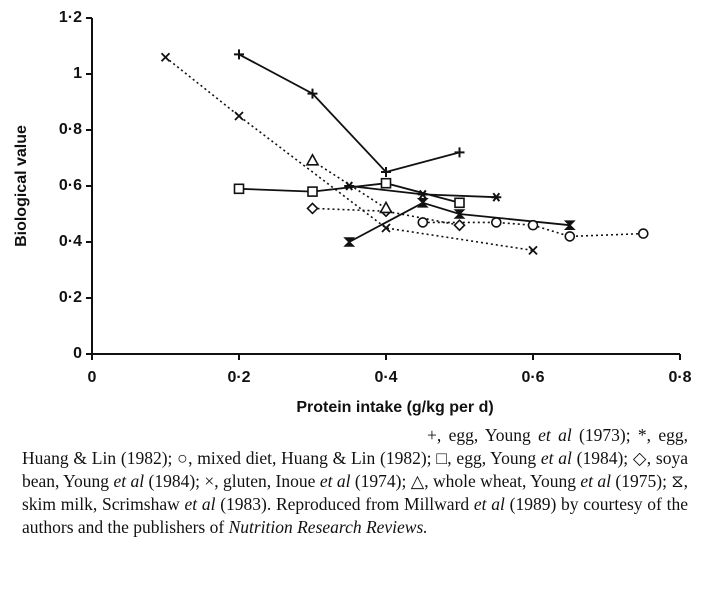 The height and width of the screenshot is (590, 708). I want to click on y-axis-label: Biological value, so click(21, 186).